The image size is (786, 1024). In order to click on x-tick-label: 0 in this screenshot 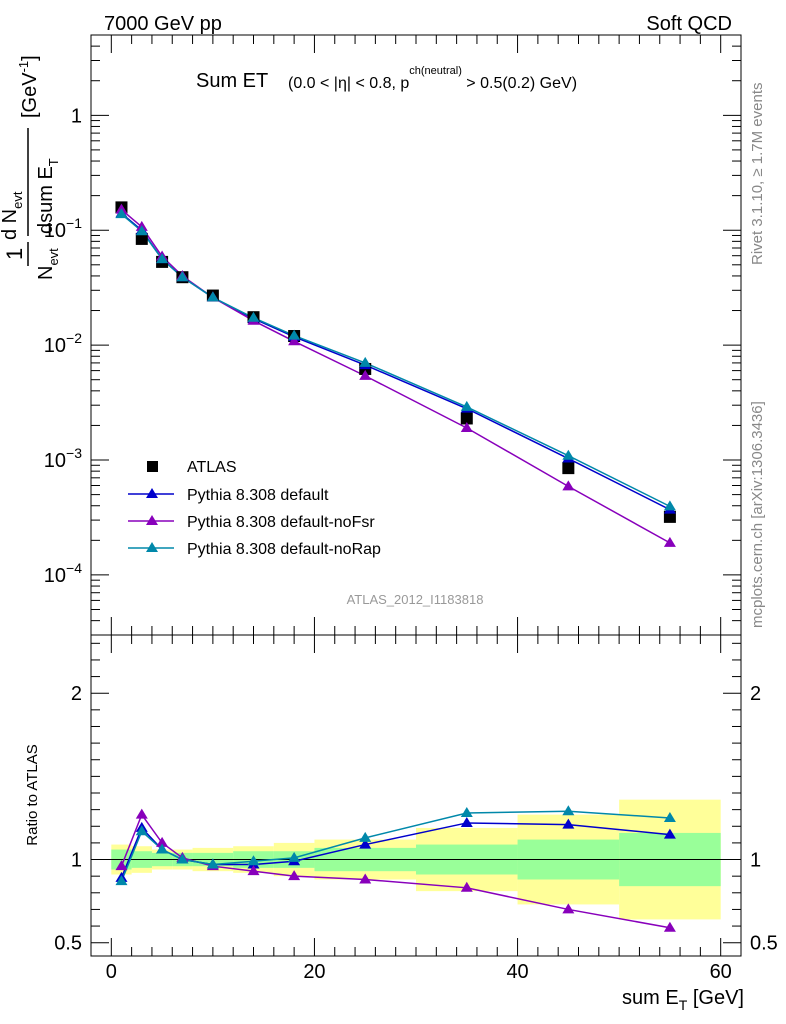, I will do `click(111, 972)`.